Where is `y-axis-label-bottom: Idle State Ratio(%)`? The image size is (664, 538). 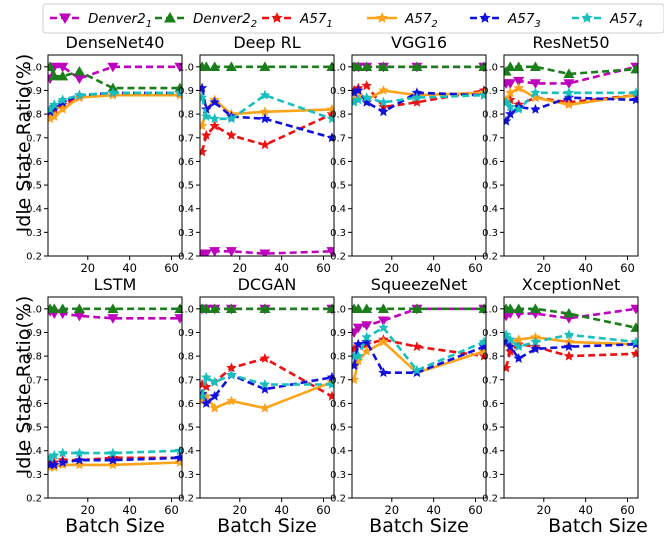 y-axis-label-bottom: Idle State Ratio(%) is located at coordinates (24, 385).